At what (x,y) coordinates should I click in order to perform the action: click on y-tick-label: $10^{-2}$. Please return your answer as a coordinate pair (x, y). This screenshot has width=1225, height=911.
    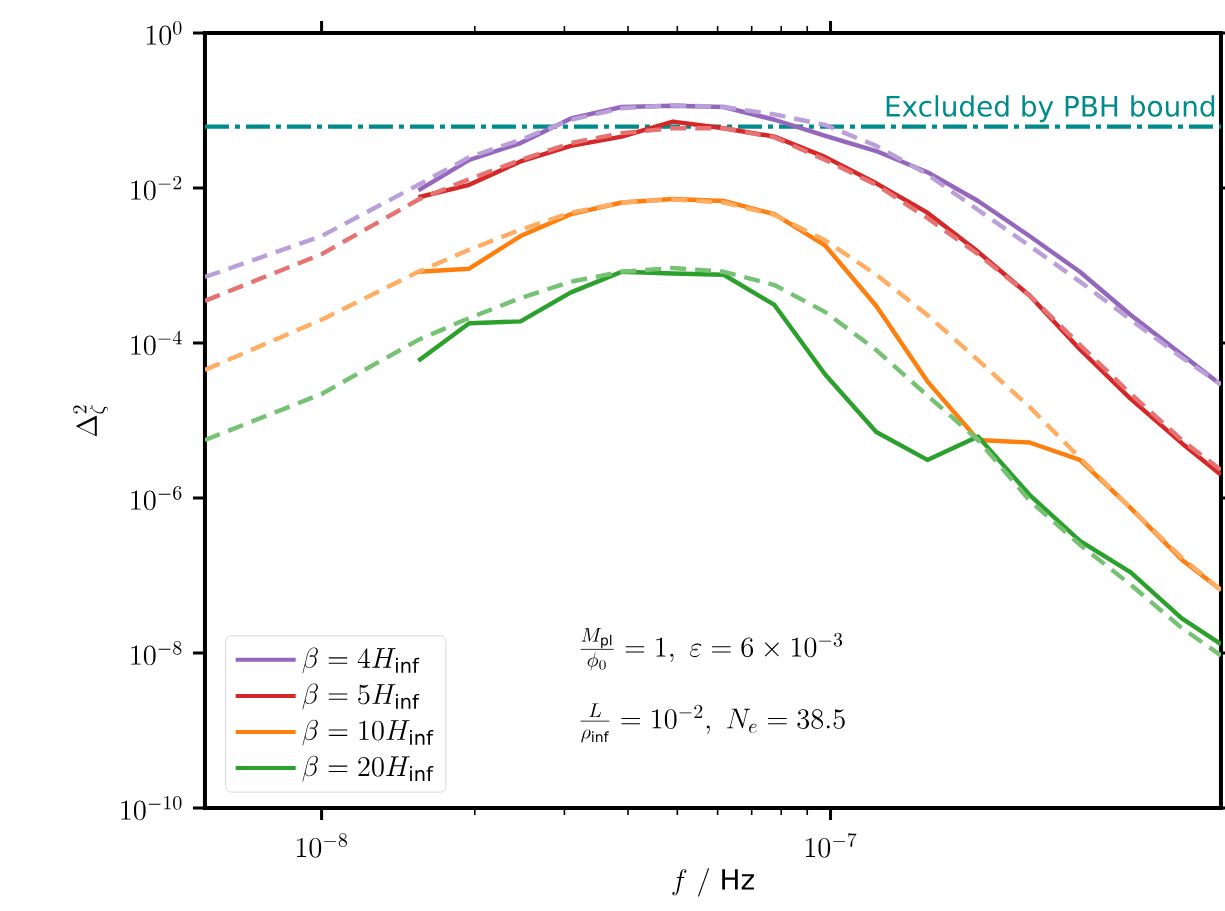
    Looking at the image, I should click on (156, 188).